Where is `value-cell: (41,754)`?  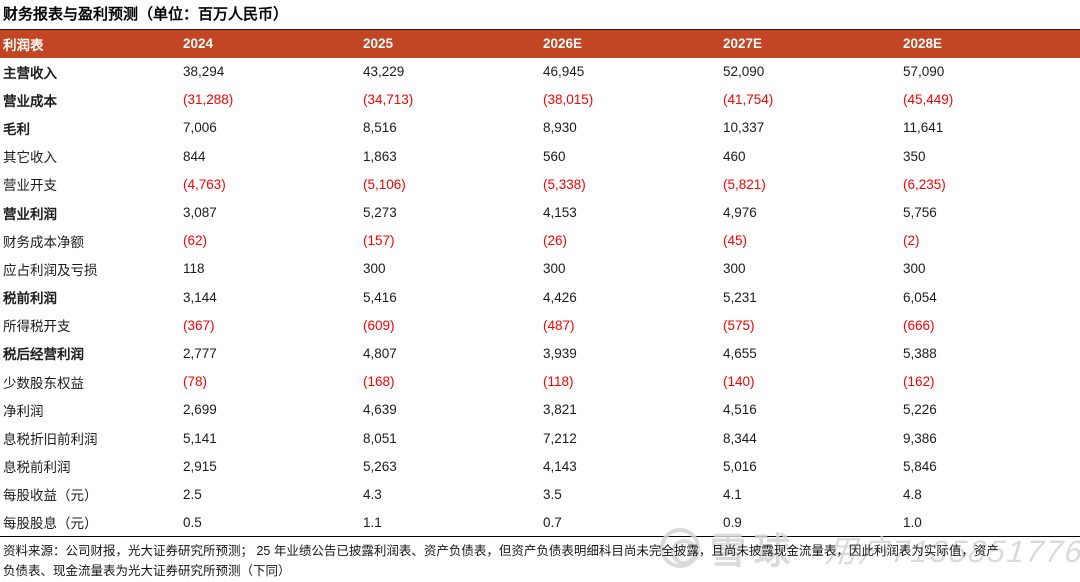
value-cell: (41,754) is located at coordinates (748, 100).